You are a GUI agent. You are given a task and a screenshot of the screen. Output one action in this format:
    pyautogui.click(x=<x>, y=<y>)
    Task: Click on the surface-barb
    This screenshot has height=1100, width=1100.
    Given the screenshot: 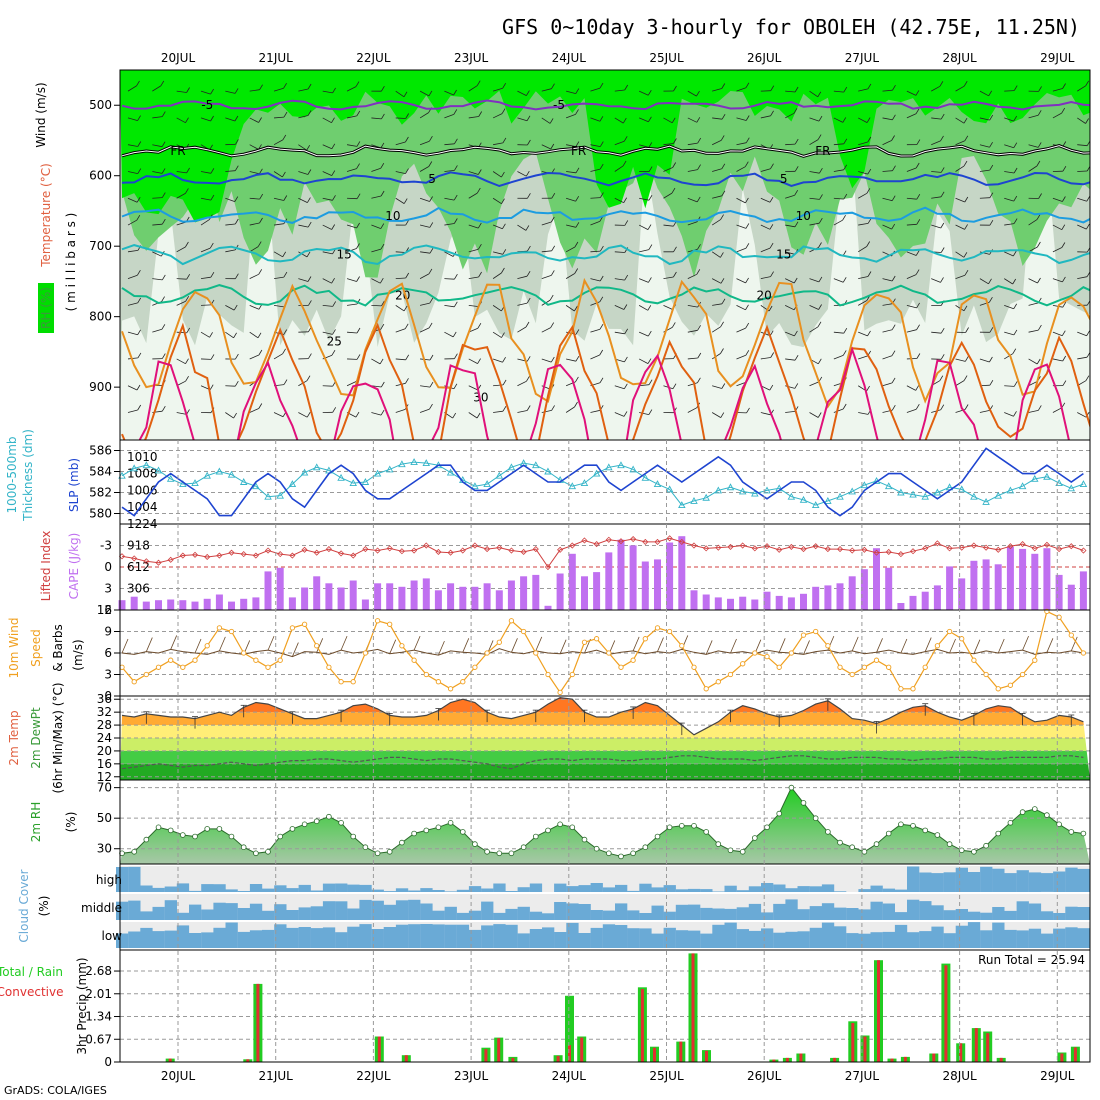 What is the action you would take?
    pyautogui.click(x=466, y=645)
    